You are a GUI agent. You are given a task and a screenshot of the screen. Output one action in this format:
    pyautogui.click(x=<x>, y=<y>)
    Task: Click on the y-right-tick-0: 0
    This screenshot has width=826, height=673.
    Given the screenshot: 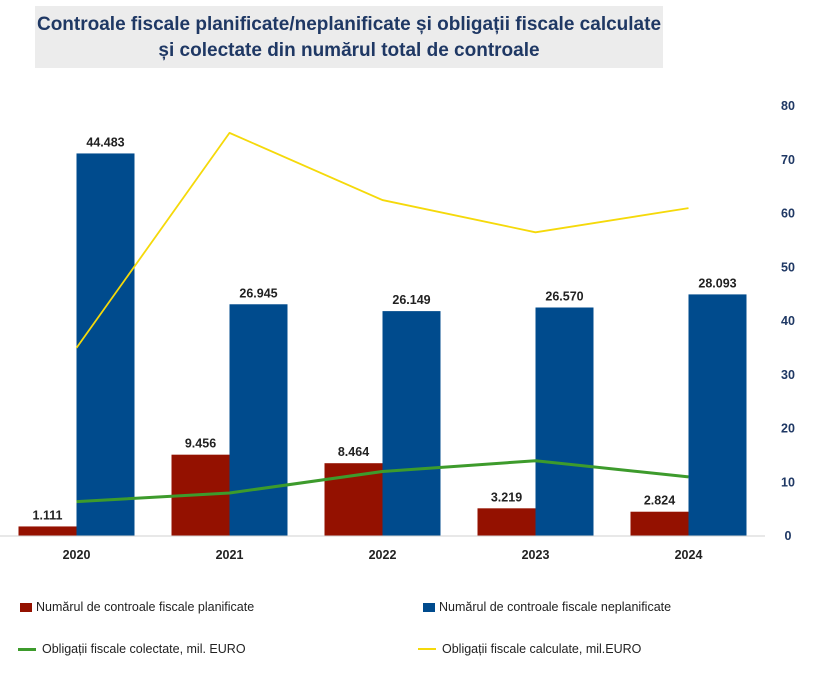 What is the action you would take?
    pyautogui.click(x=788, y=536)
    